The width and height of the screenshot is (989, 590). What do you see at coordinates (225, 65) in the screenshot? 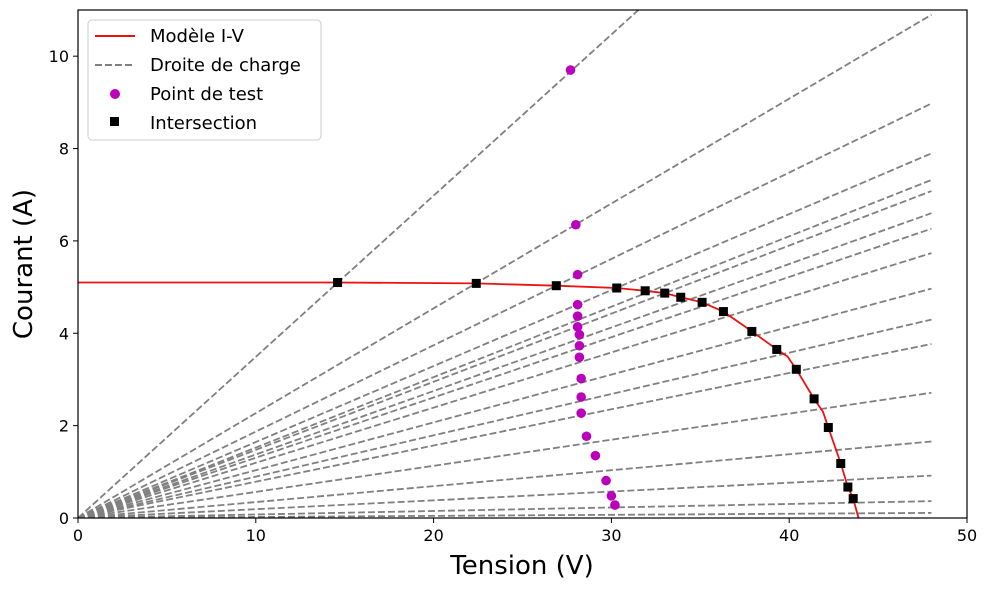
I see `legend-load-label: Droite de charge` at bounding box center [225, 65].